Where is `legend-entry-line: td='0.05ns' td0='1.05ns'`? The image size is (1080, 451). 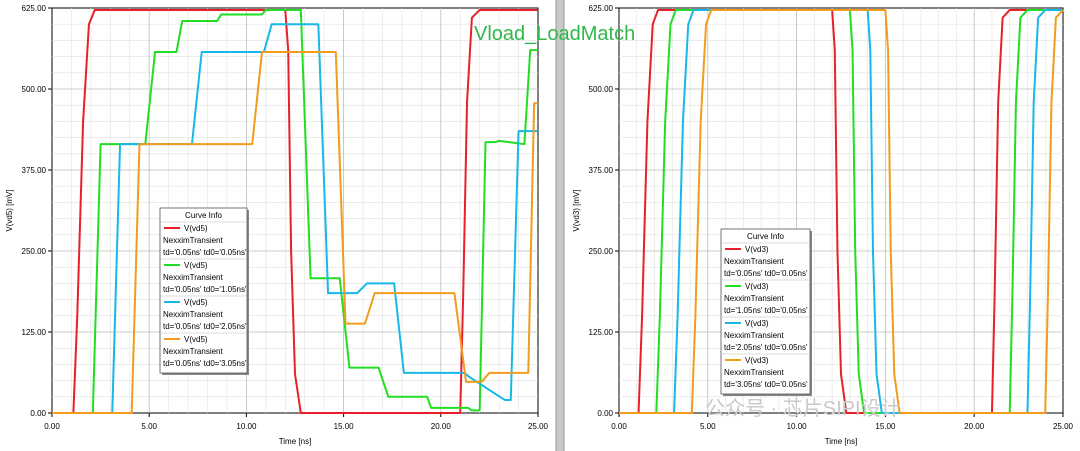
legend-entry-line: td='0.05ns' td0='1.05ns' is located at coordinates (205, 289).